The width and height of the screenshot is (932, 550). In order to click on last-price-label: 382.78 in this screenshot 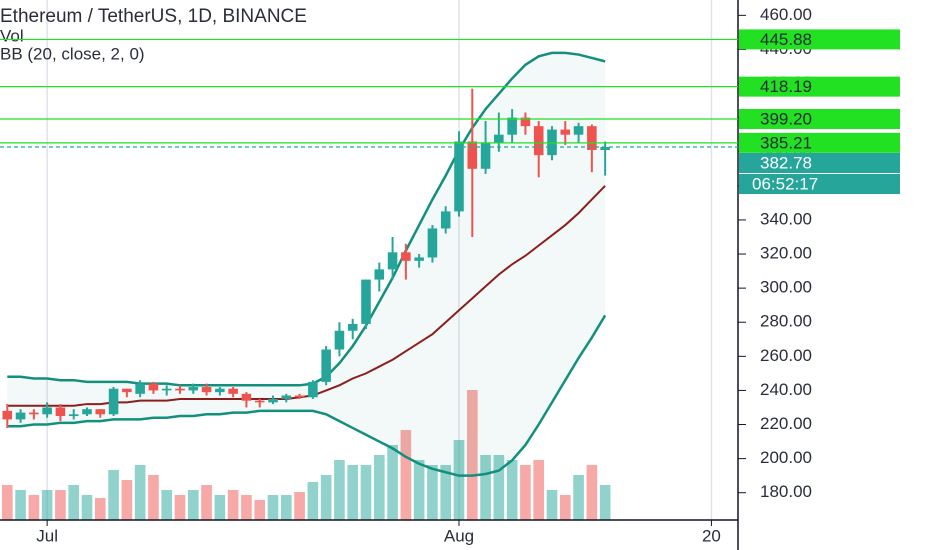, I will do `click(786, 162)`.